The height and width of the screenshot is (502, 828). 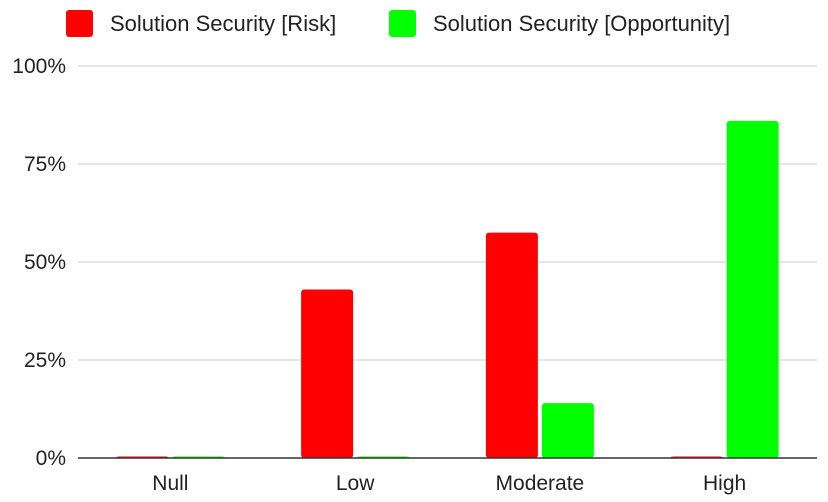 I want to click on x-tick-label: Null, so click(x=170, y=483).